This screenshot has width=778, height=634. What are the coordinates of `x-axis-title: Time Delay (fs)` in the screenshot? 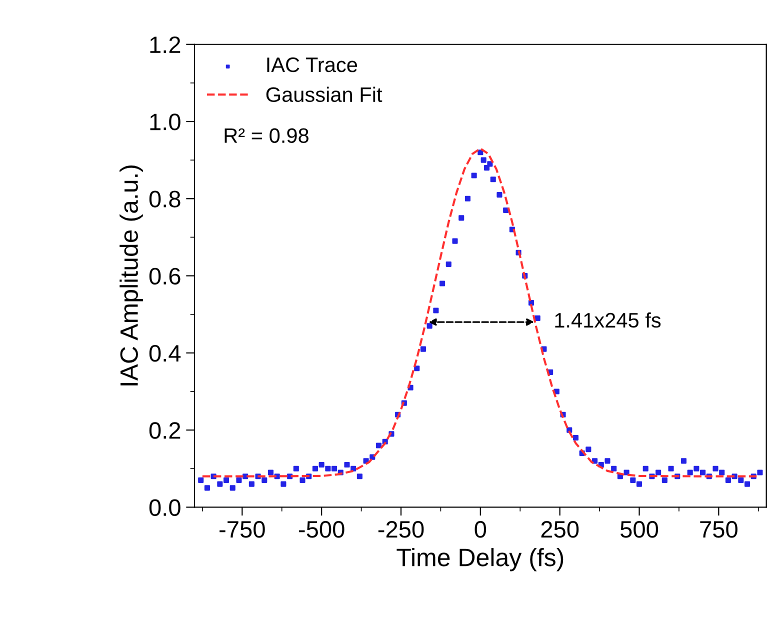 It's located at (480, 560).